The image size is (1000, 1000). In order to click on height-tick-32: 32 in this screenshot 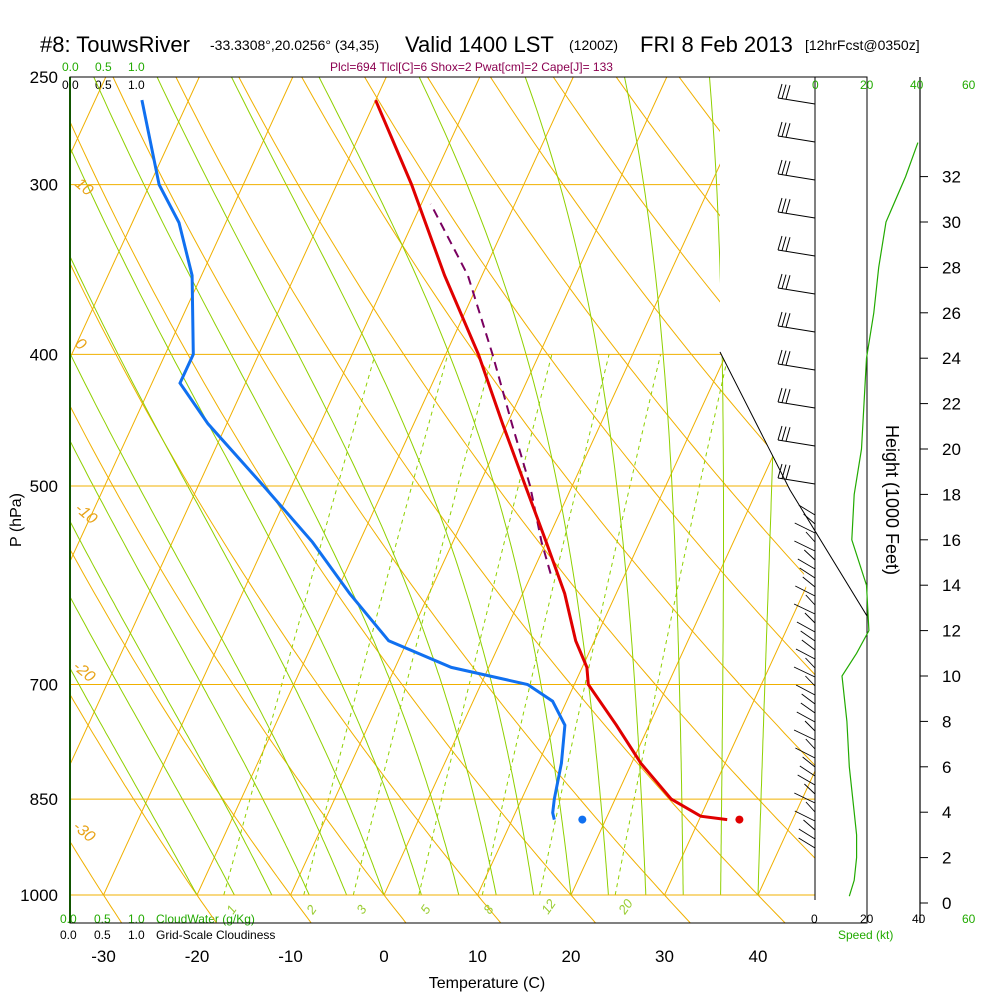, I will do `click(951, 177)`.